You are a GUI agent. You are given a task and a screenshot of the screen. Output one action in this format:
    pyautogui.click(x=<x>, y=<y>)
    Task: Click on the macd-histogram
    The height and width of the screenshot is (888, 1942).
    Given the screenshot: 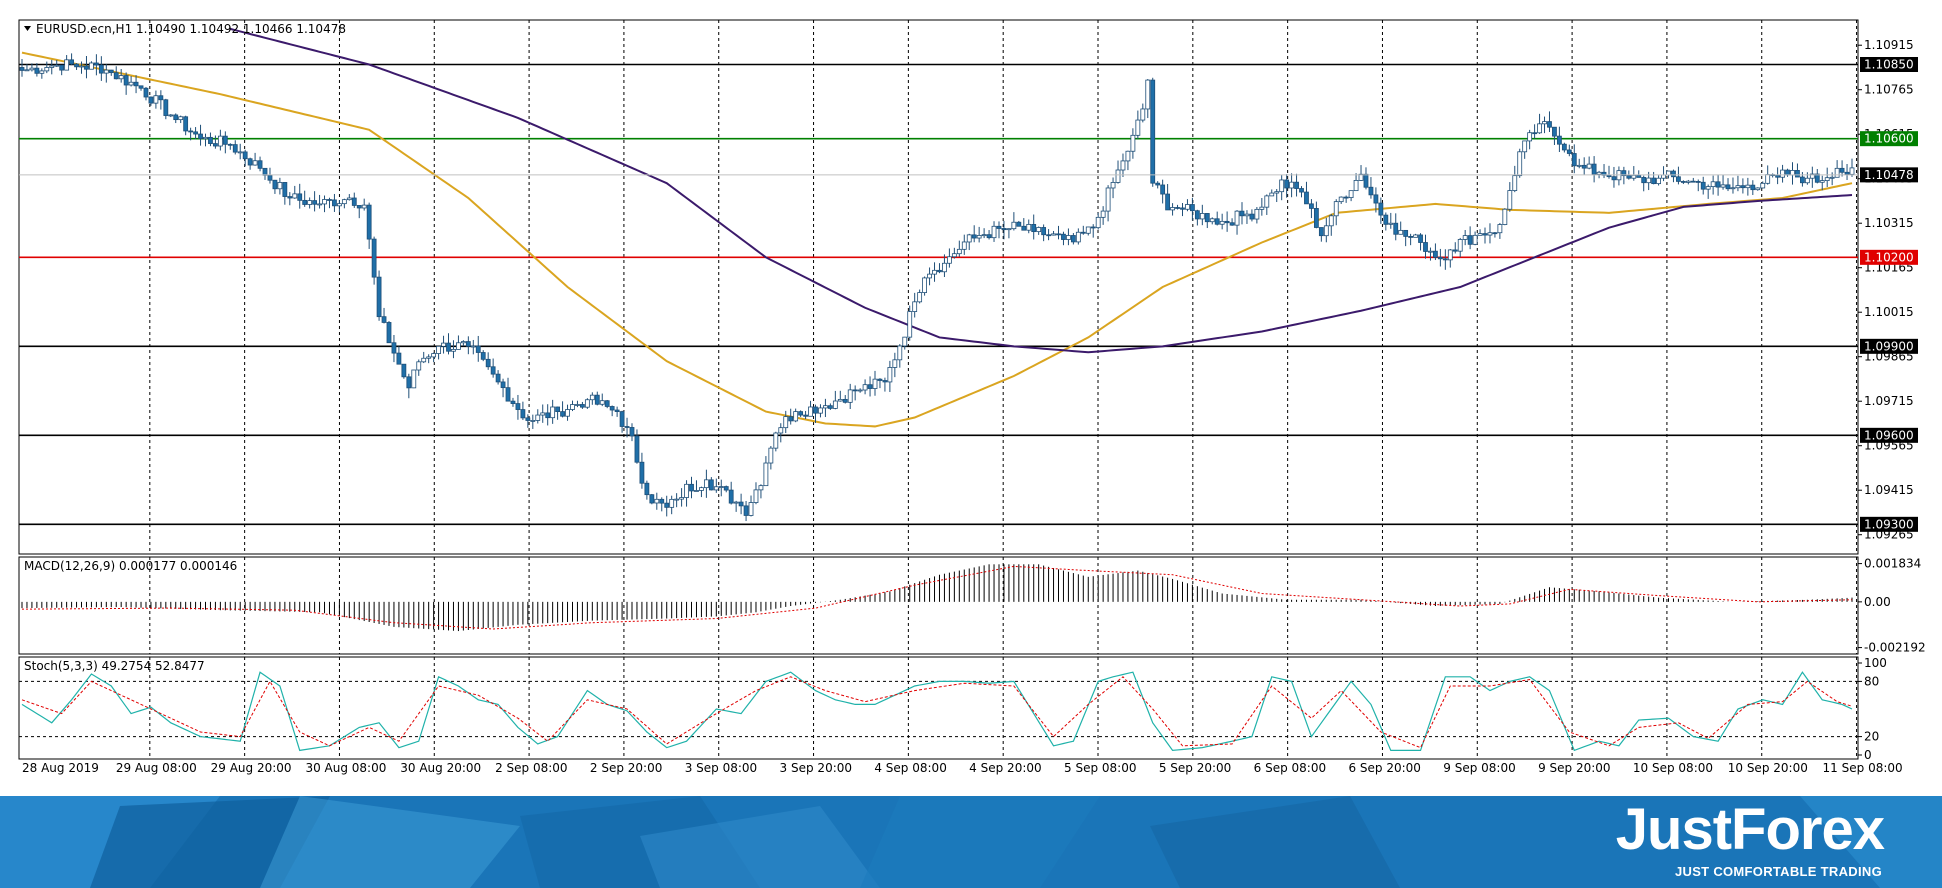 What is the action you would take?
    pyautogui.click(x=937, y=598)
    